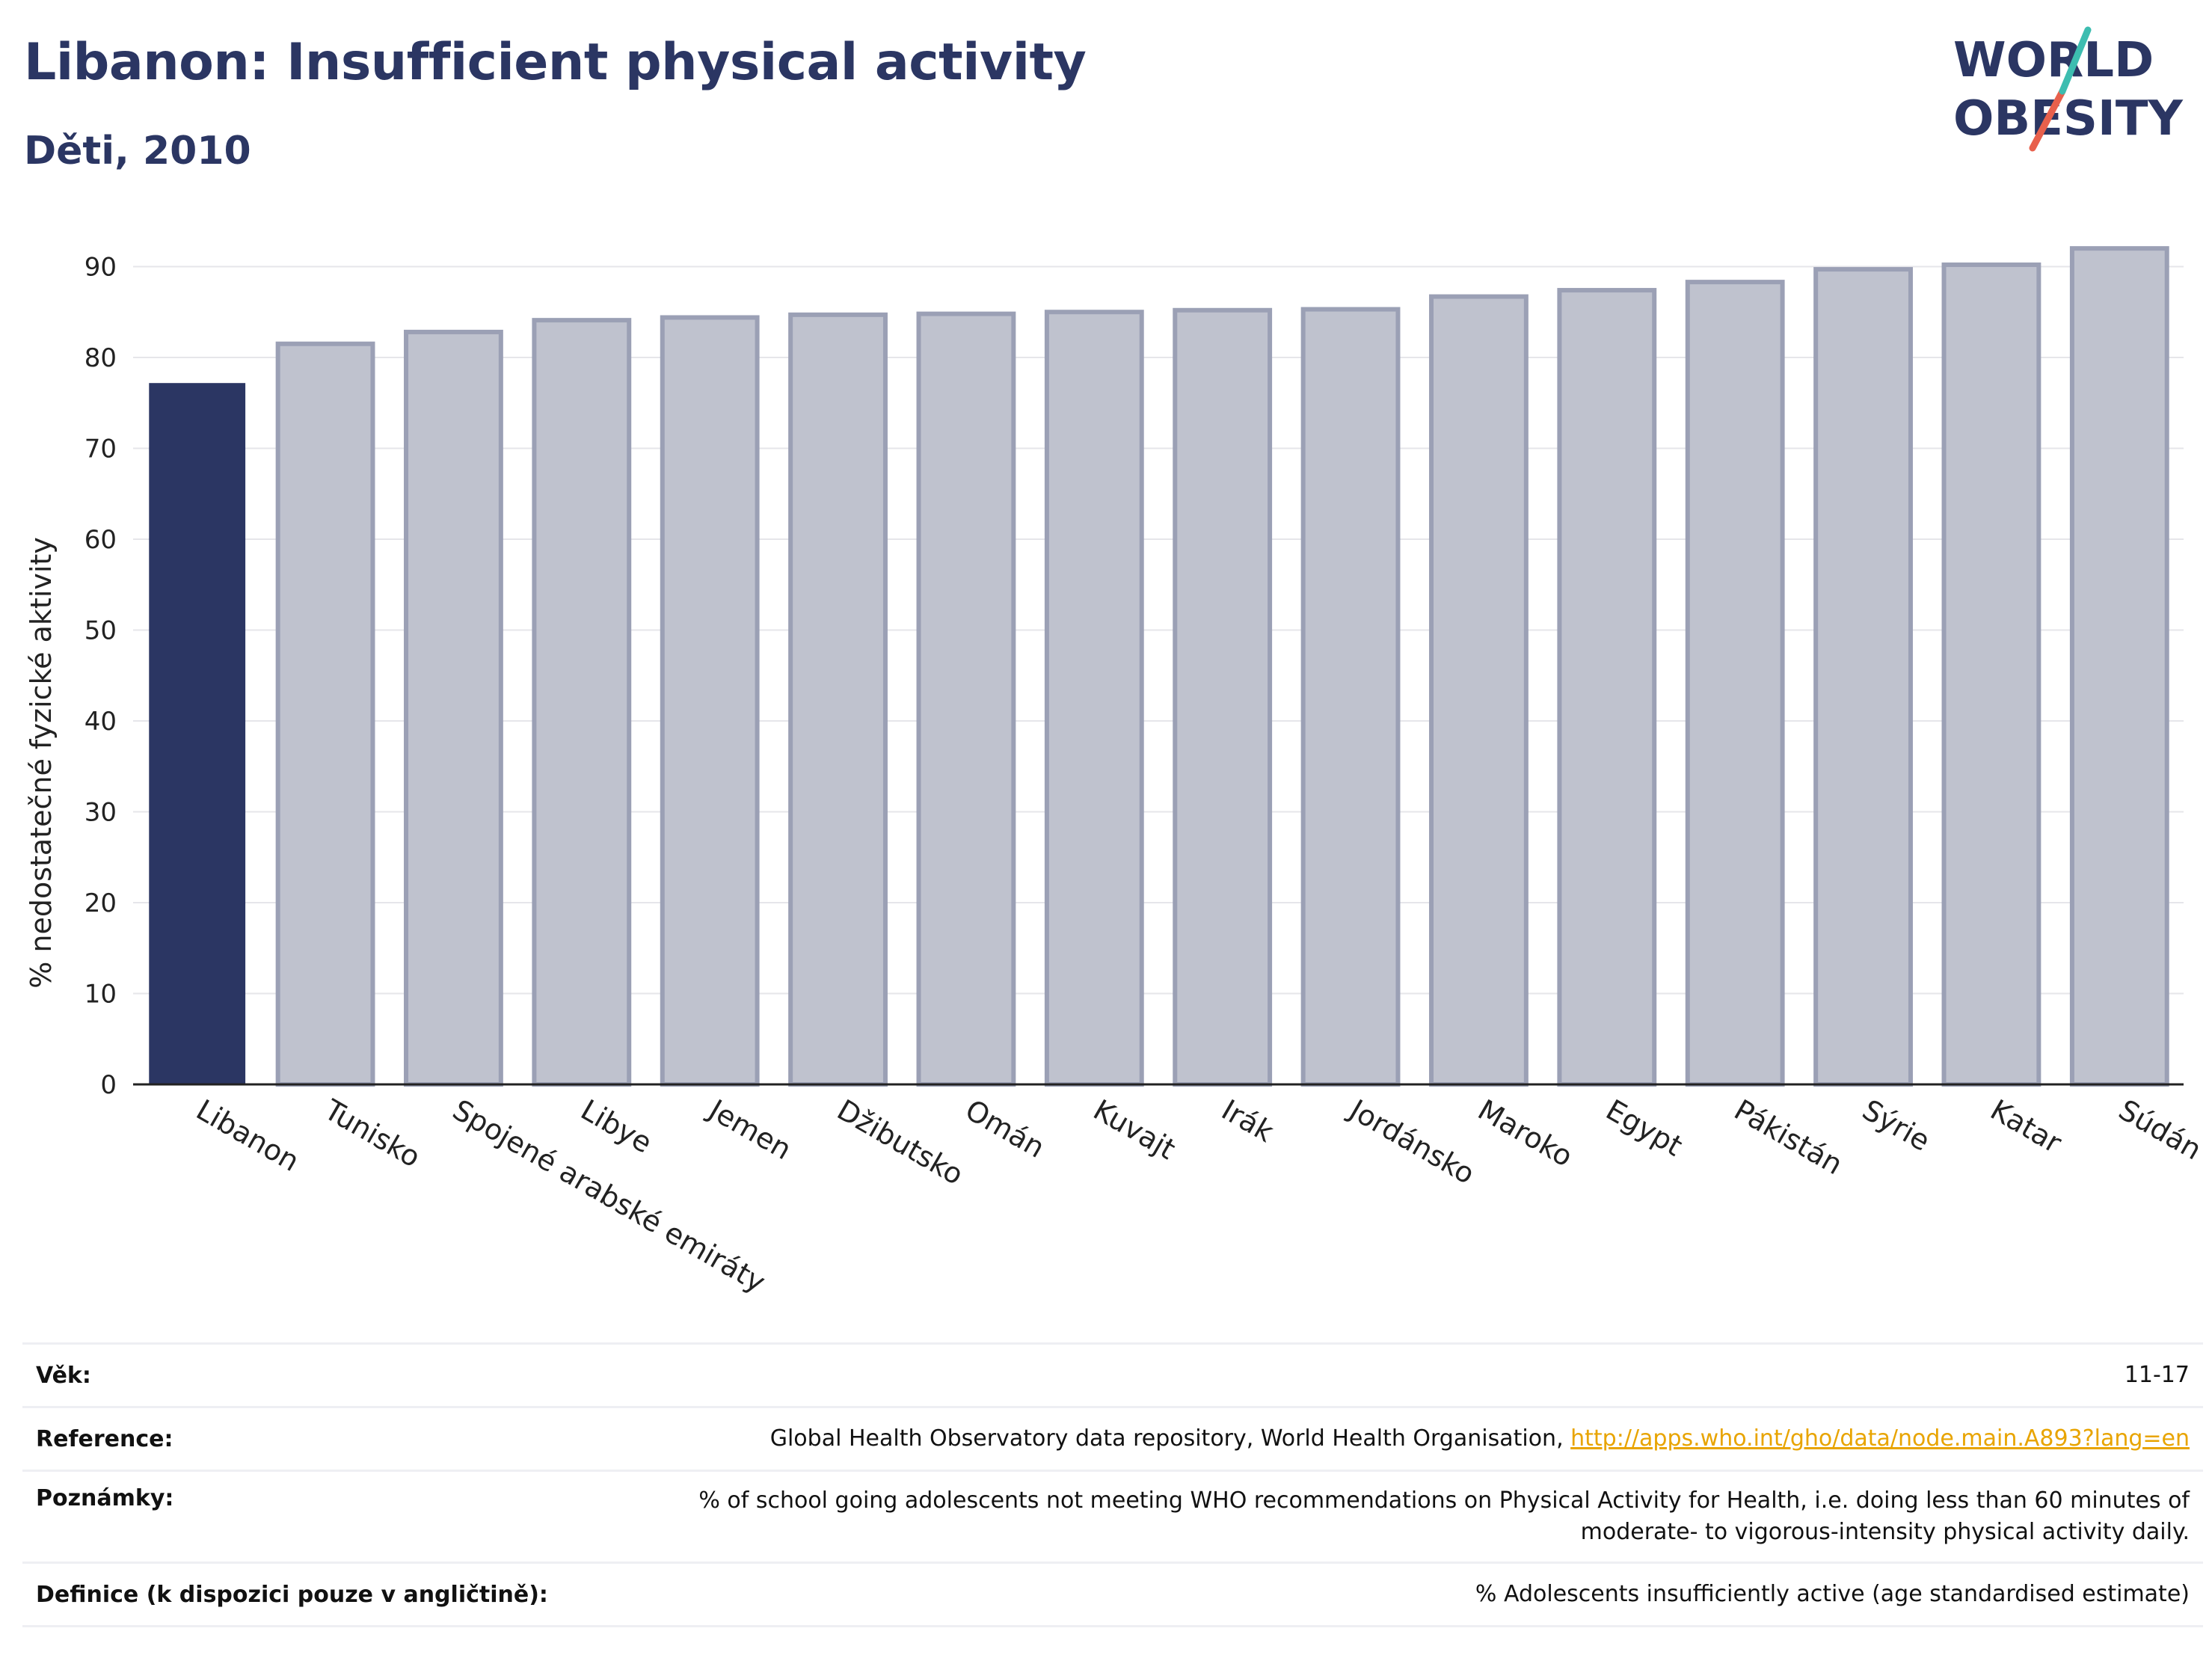 Image resolution: width=2212 pixels, height=1655 pixels. Describe the element at coordinates (198, 734) in the screenshot. I see `bar-highlight` at that location.